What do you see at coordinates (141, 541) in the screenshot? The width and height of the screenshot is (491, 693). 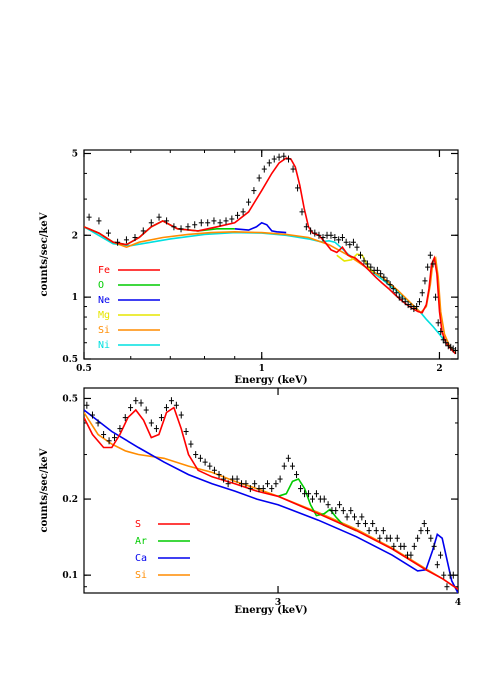 I see `legend-label-ar: Ar` at bounding box center [141, 541].